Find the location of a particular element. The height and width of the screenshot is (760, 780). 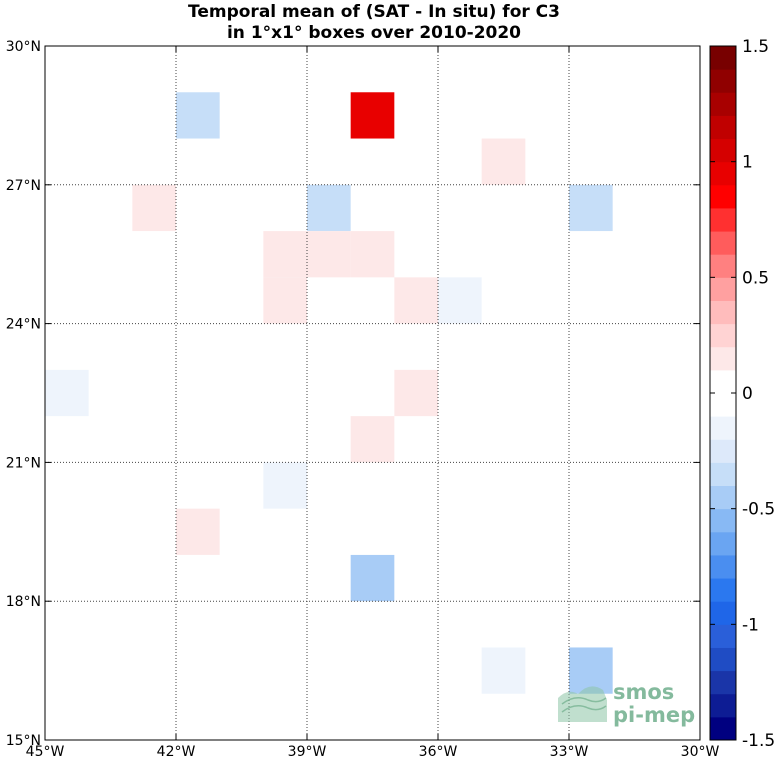

y-tick-label: 27°N is located at coordinates (23, 186).